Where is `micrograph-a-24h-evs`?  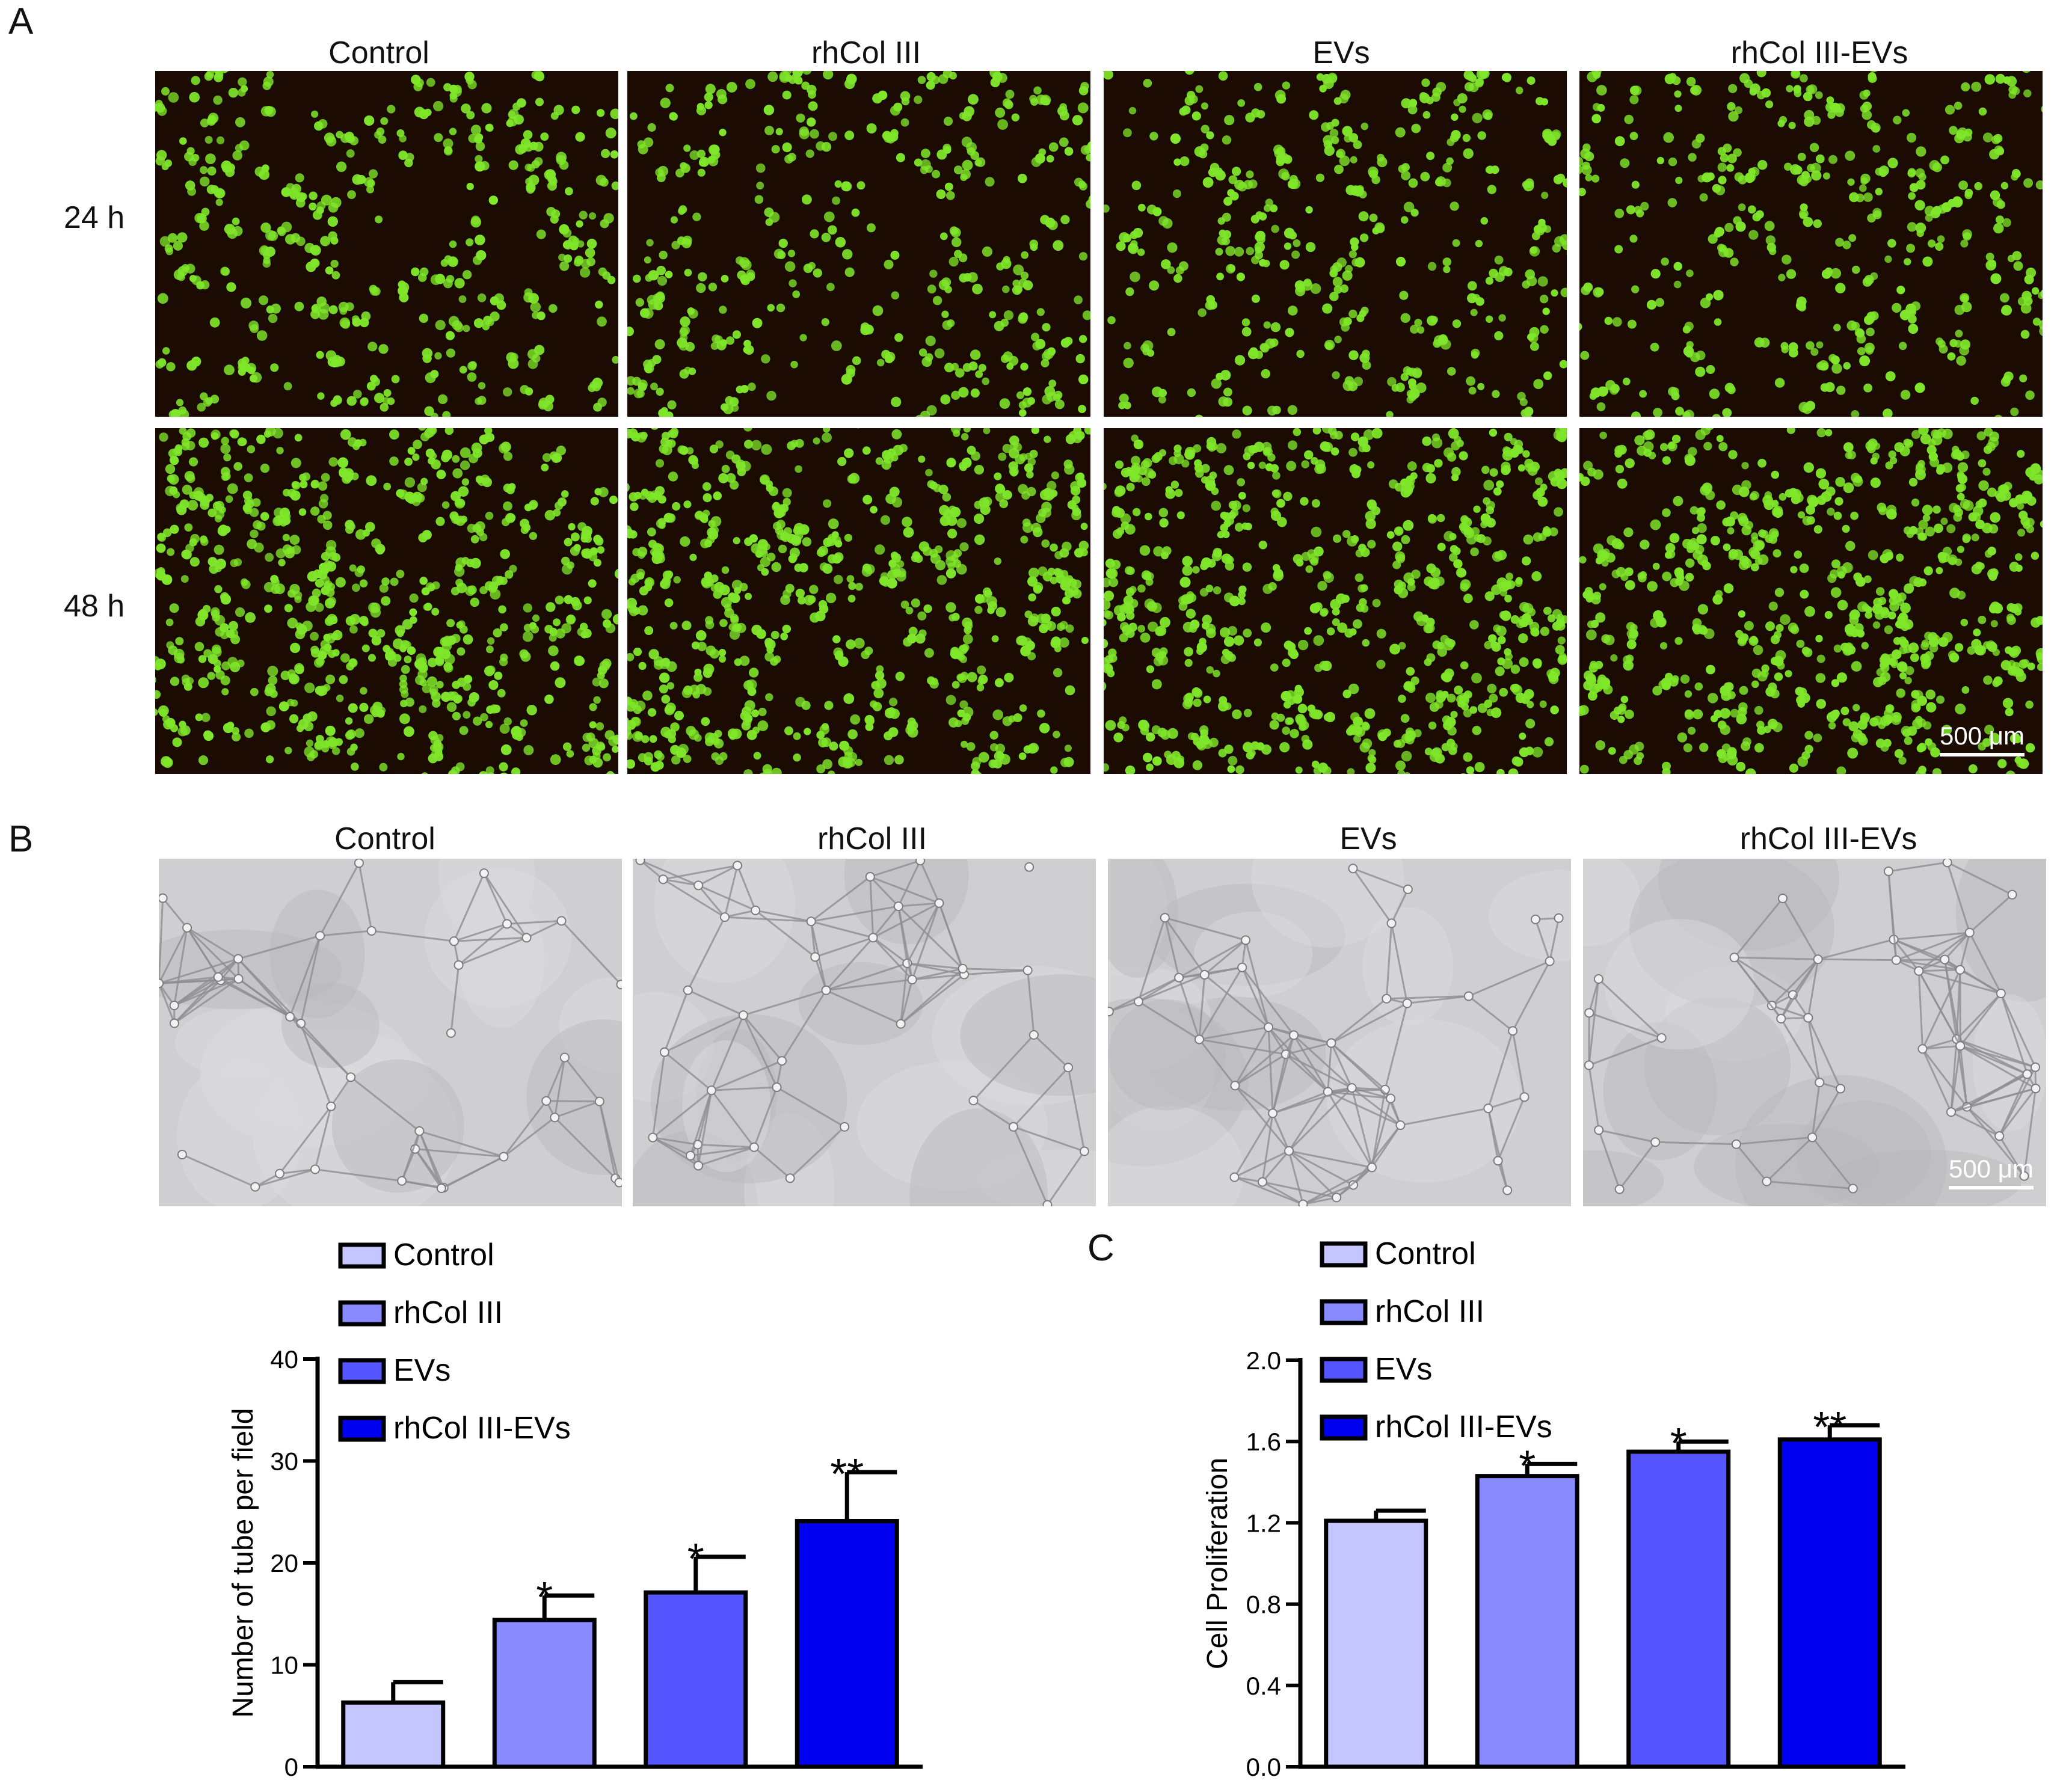 micrograph-a-24h-evs is located at coordinates (1335, 244).